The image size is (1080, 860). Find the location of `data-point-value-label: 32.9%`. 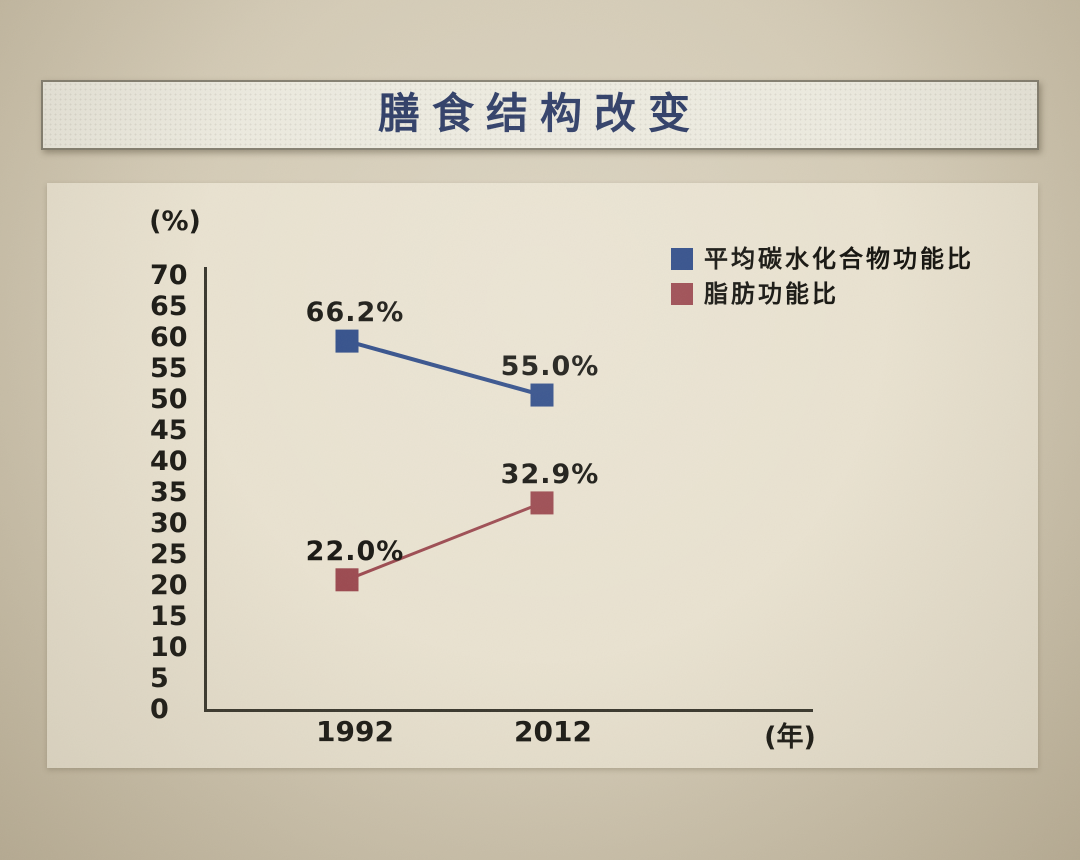

data-point-value-label: 32.9% is located at coordinates (550, 474).